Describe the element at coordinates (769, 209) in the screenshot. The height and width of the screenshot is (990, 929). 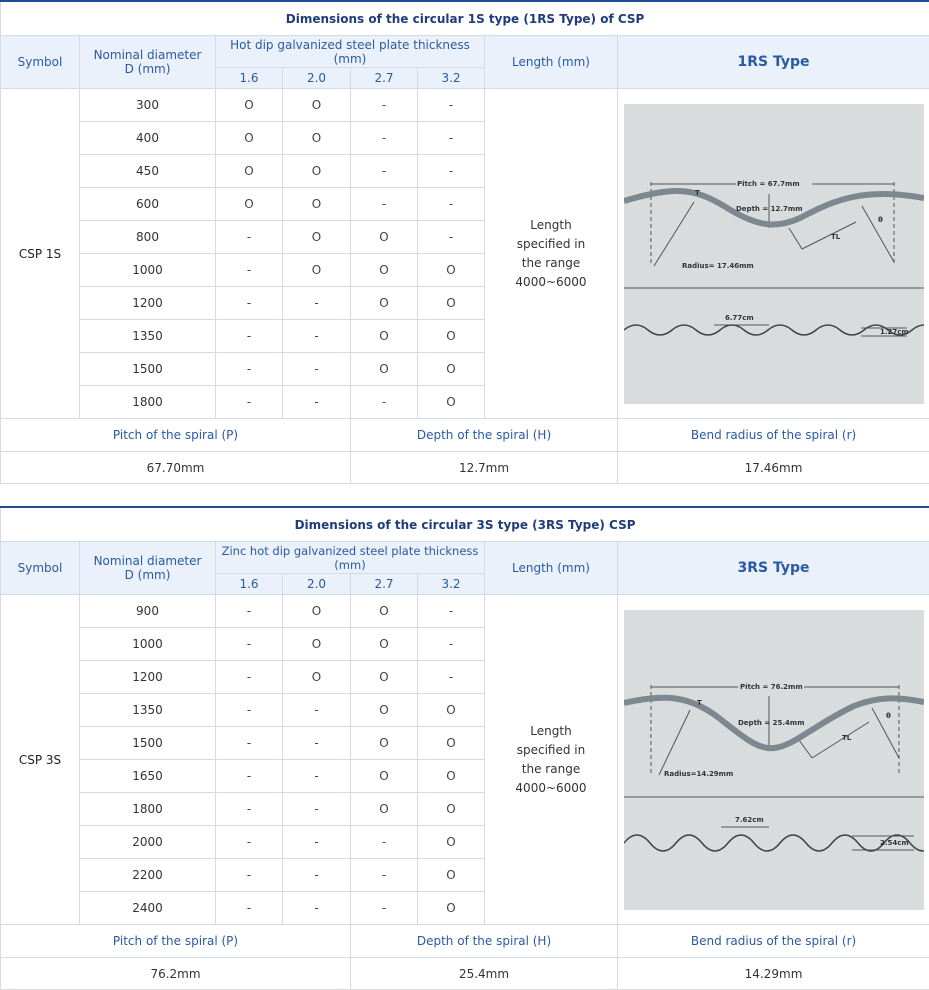
I see `depth-label: Depth = 12.7mm` at that location.